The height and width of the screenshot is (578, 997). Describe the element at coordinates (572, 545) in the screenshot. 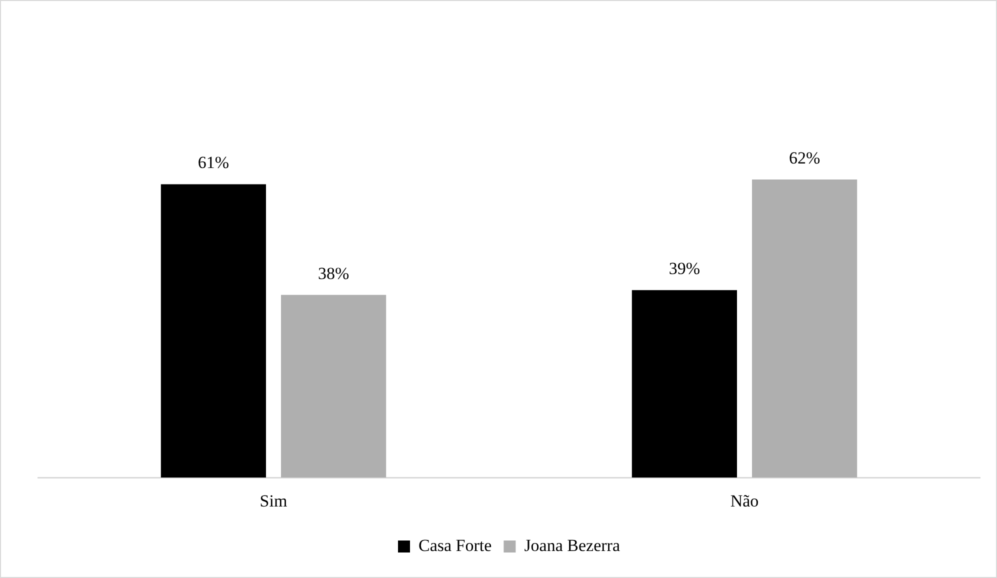

I see `legend-label: Joana Bezerra` at that location.